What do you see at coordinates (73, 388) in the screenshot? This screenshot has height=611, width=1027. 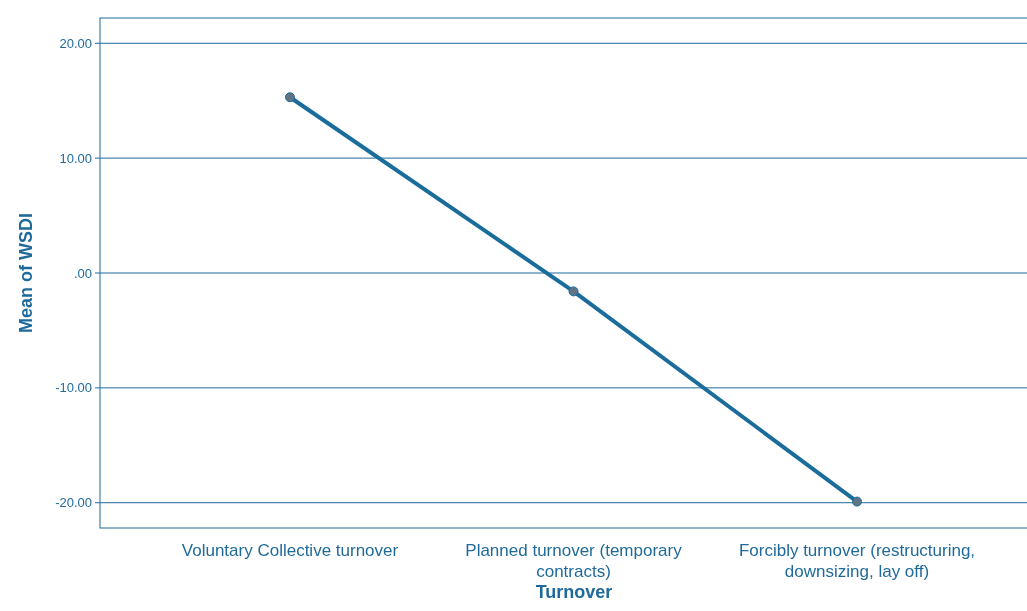 I see `y-tick-label: -10.00` at bounding box center [73, 388].